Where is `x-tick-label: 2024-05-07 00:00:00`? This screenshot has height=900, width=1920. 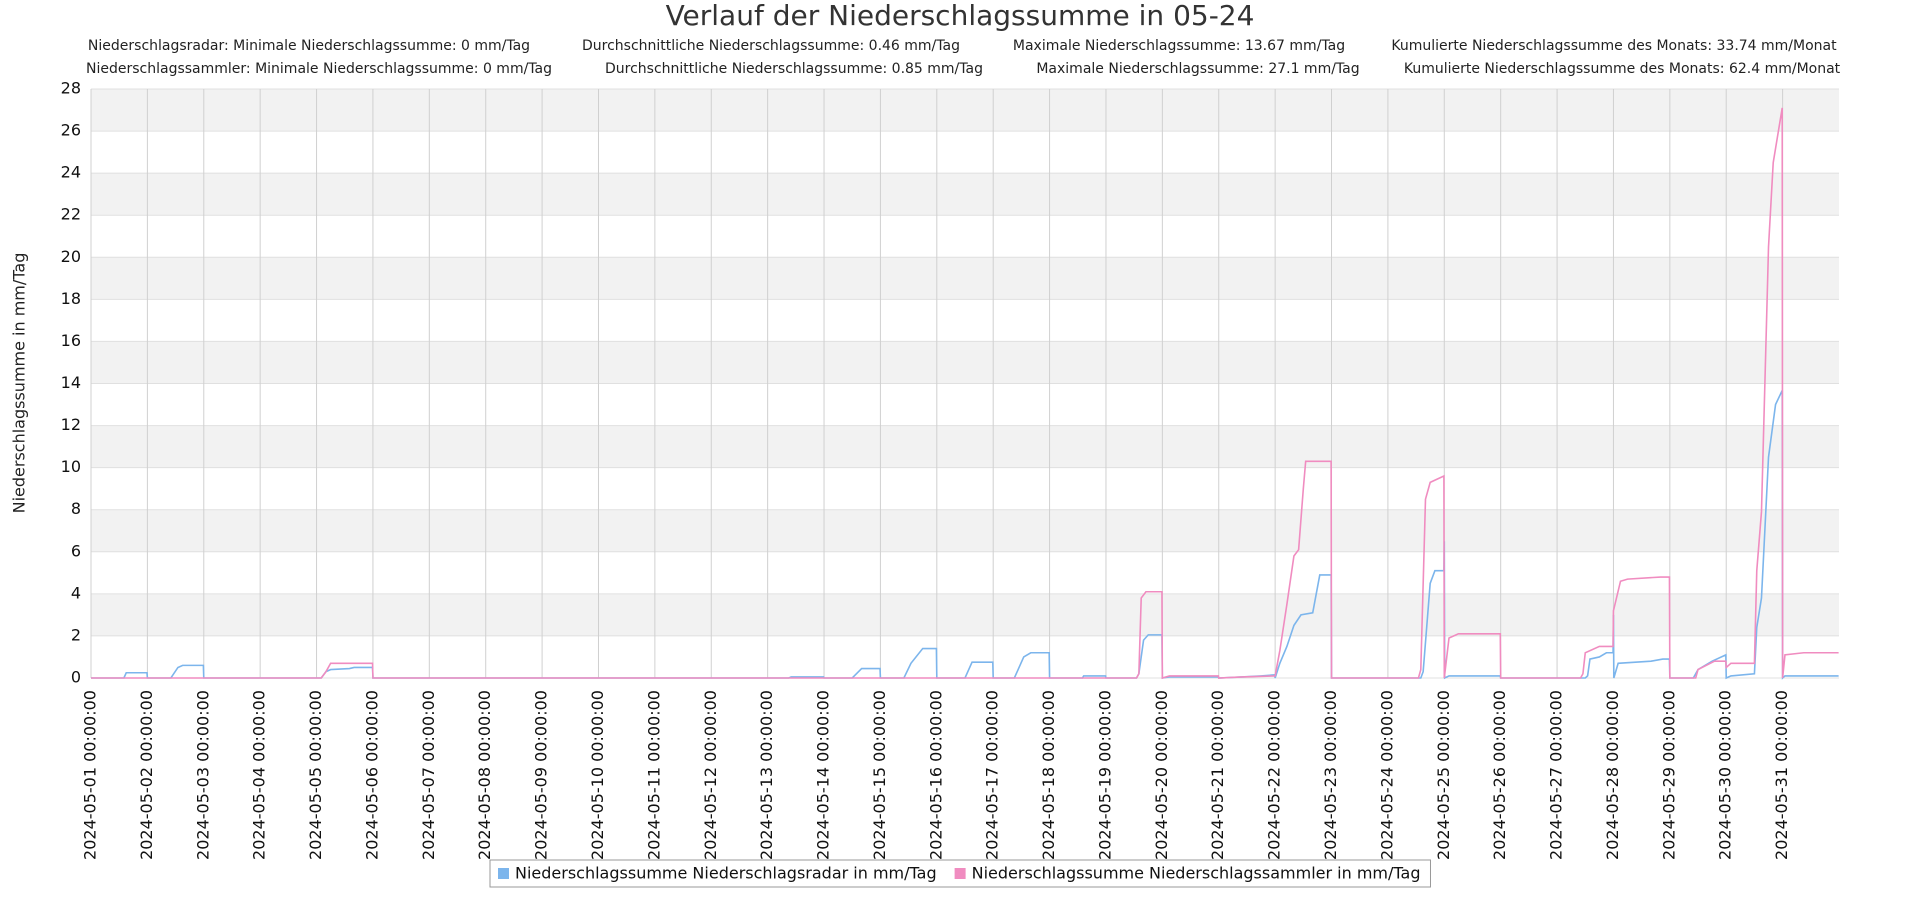 x-tick-label: 2024-05-07 00:00:00 is located at coordinates (428, 775).